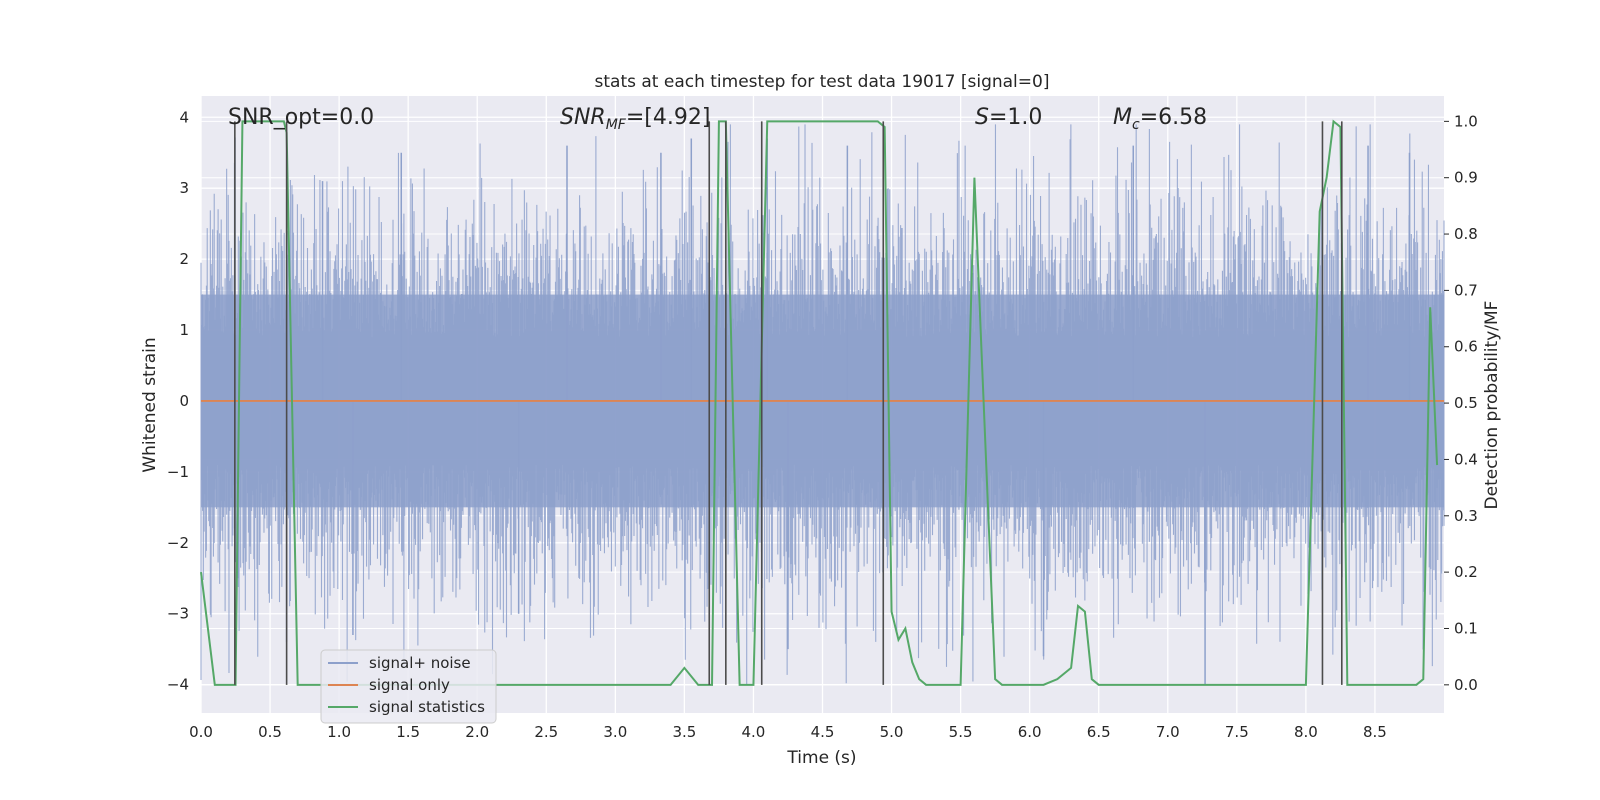 Image resolution: width=1600 pixels, height=800 pixels. What do you see at coordinates (823, 732) in the screenshot?
I see `x-tick-label: 4.5` at bounding box center [823, 732].